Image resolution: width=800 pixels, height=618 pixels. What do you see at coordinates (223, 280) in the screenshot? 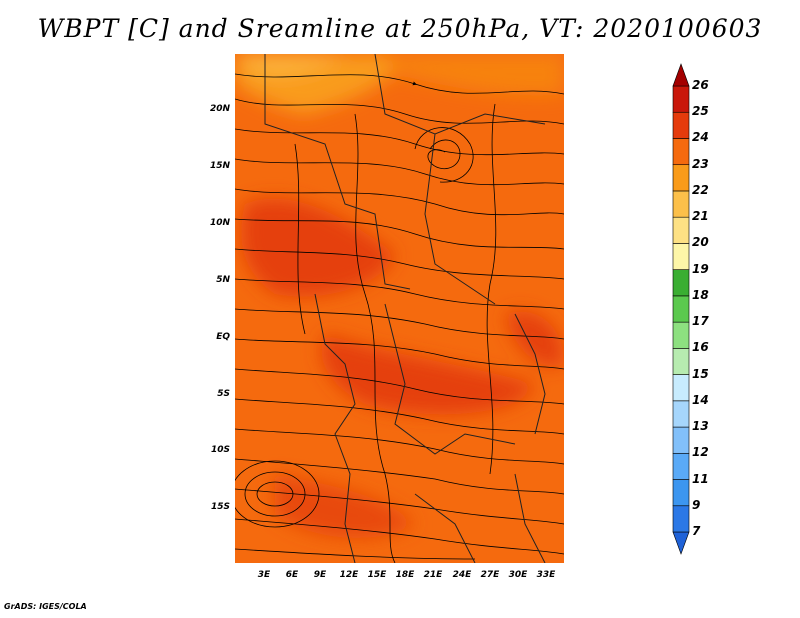
I see `lat-tick-label: 5N` at bounding box center [223, 280].